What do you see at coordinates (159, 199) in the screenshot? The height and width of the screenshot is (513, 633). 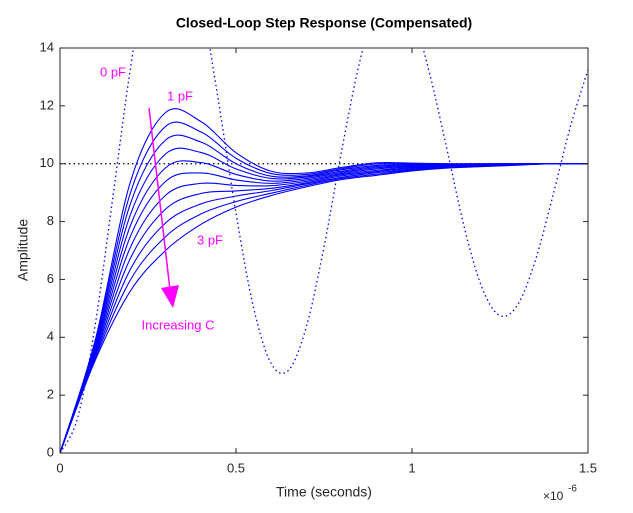 I see `arrow-shaft` at bounding box center [159, 199].